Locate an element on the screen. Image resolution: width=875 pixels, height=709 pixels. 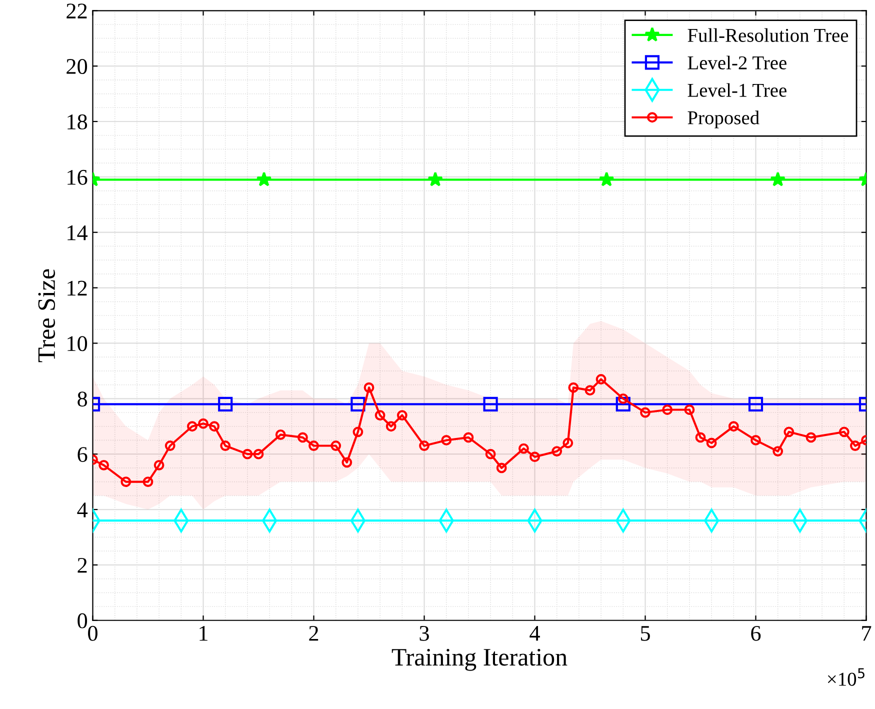
y-tick-label: 20 is located at coordinates (77, 66).